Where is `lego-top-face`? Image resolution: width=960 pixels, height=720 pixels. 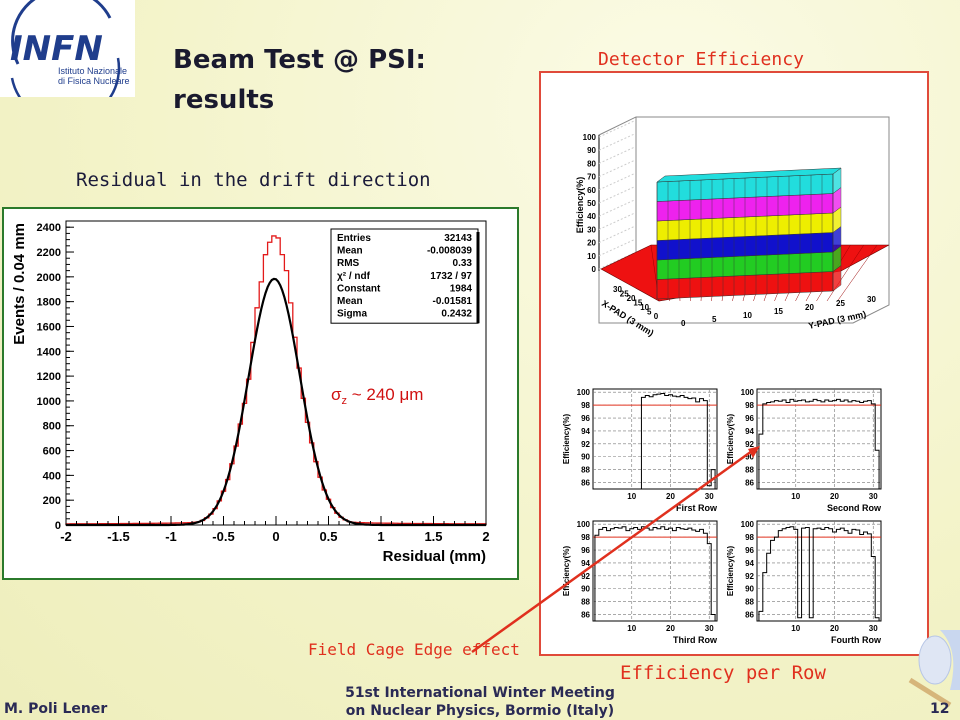
lego-top-face is located at coordinates (749, 175).